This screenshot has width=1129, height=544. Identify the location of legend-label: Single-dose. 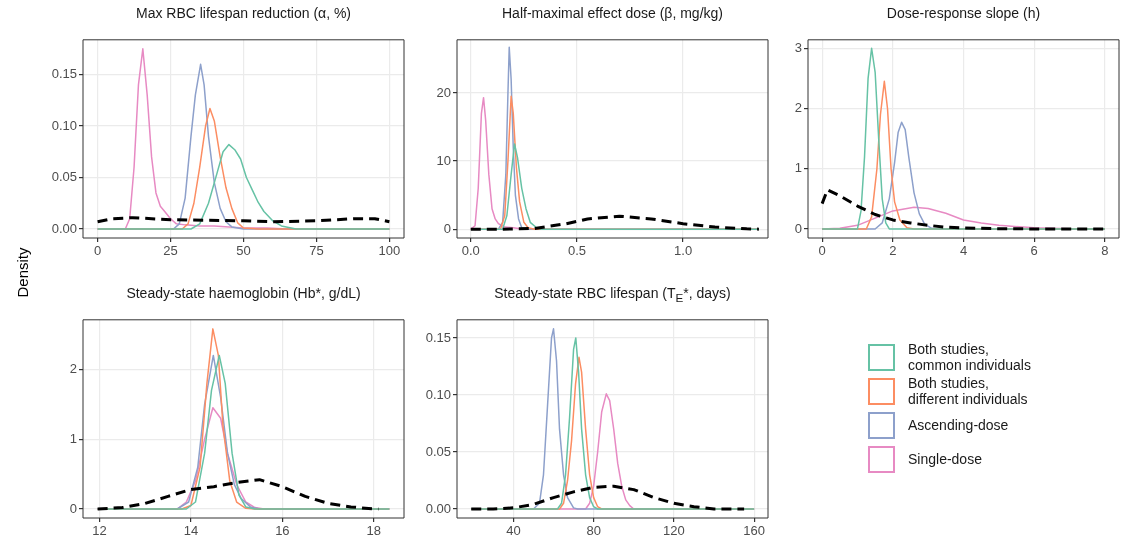
(945, 459).